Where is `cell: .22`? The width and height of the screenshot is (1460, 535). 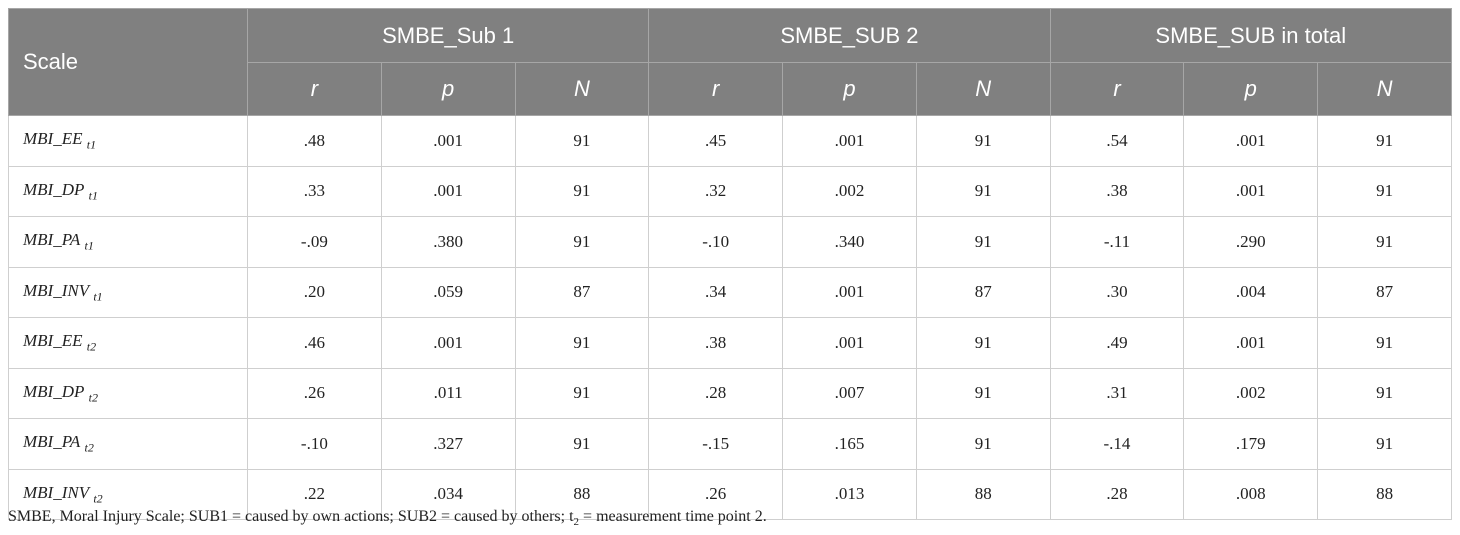 cell: .22 is located at coordinates (314, 494).